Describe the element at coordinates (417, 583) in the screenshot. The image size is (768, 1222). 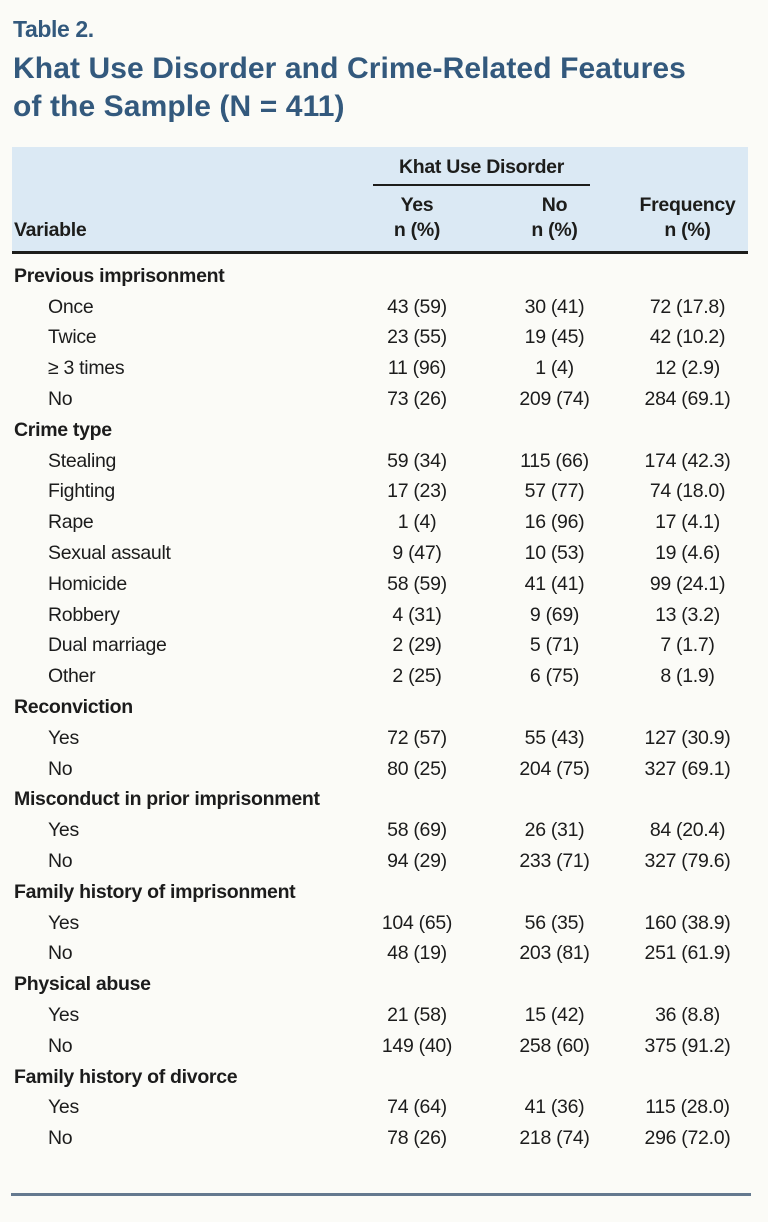
I see `cell-yes: 58 (59)` at that location.